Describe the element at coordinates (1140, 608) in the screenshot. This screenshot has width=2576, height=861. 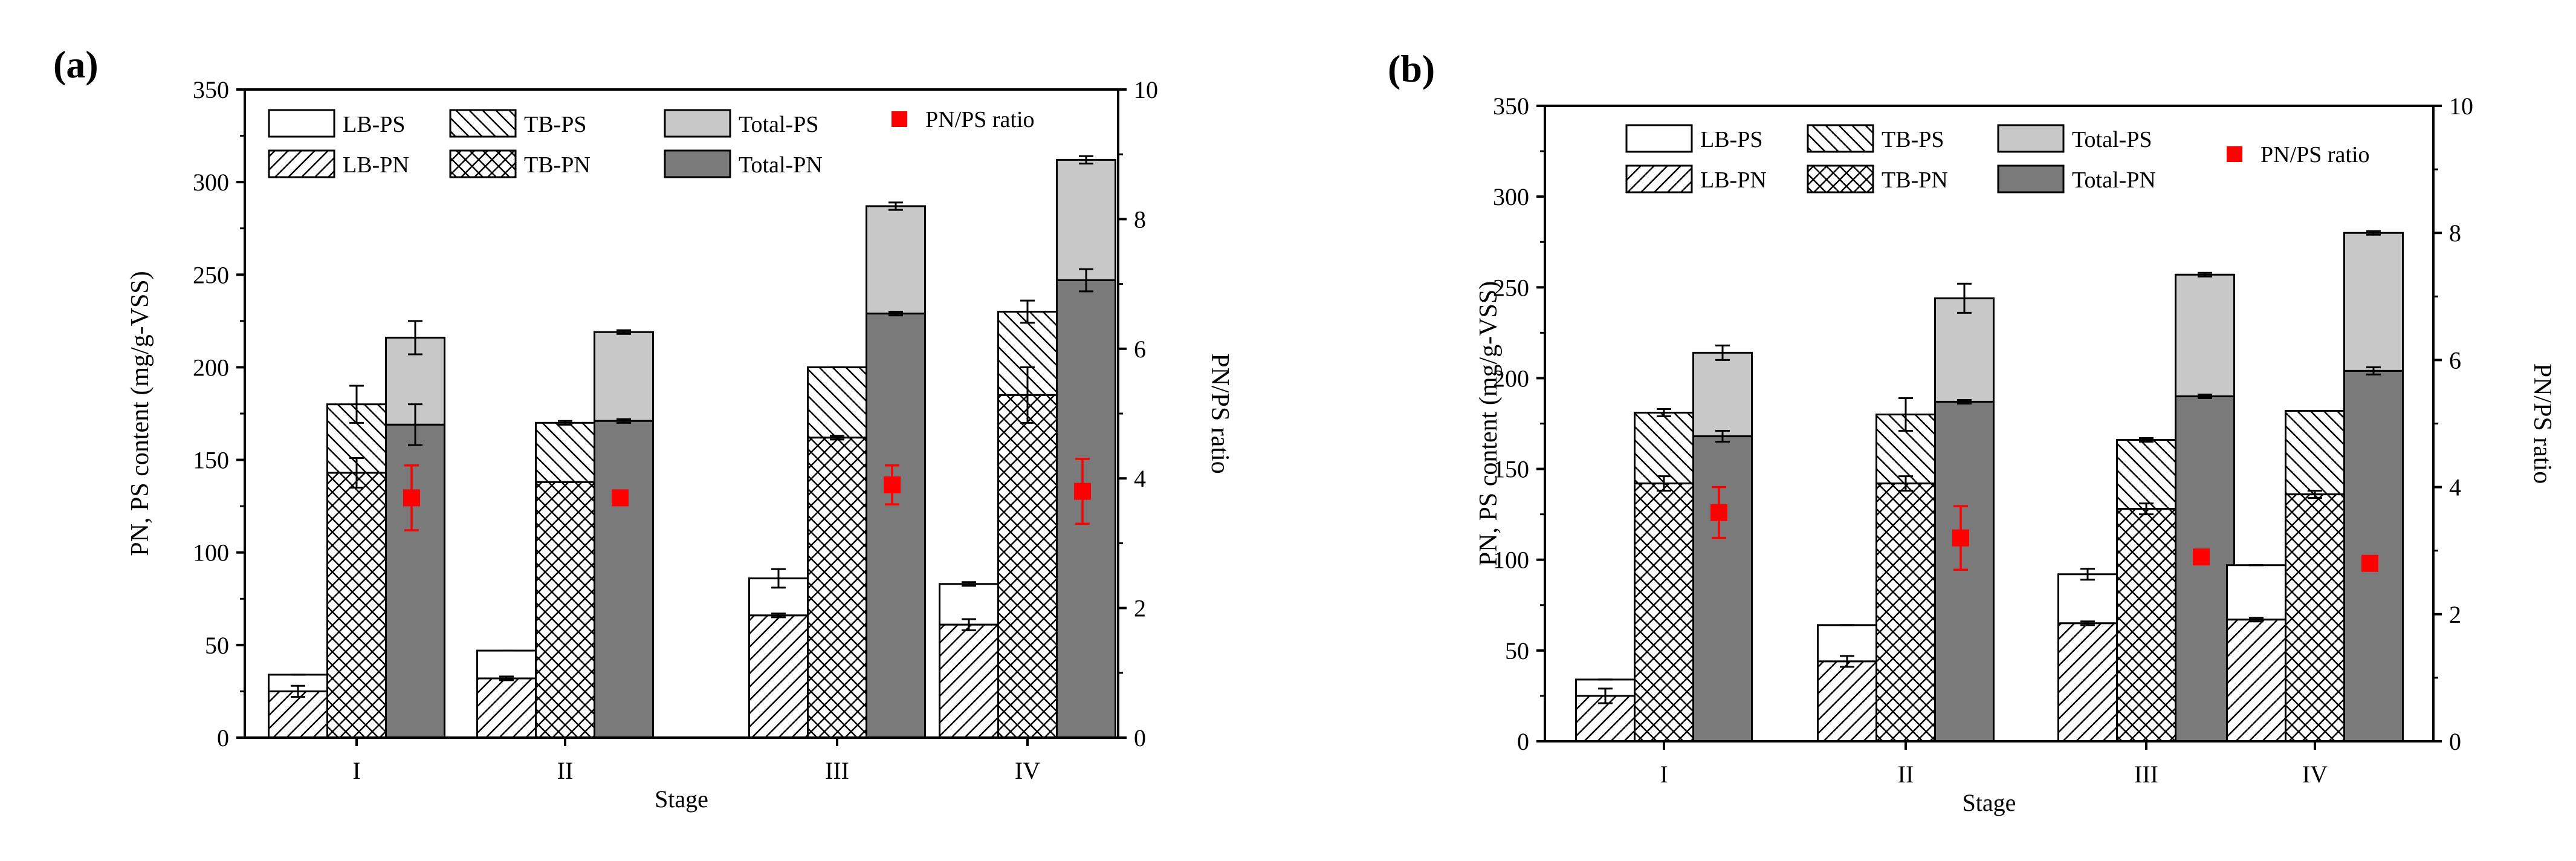
I see `y2-tick-label: 2` at that location.